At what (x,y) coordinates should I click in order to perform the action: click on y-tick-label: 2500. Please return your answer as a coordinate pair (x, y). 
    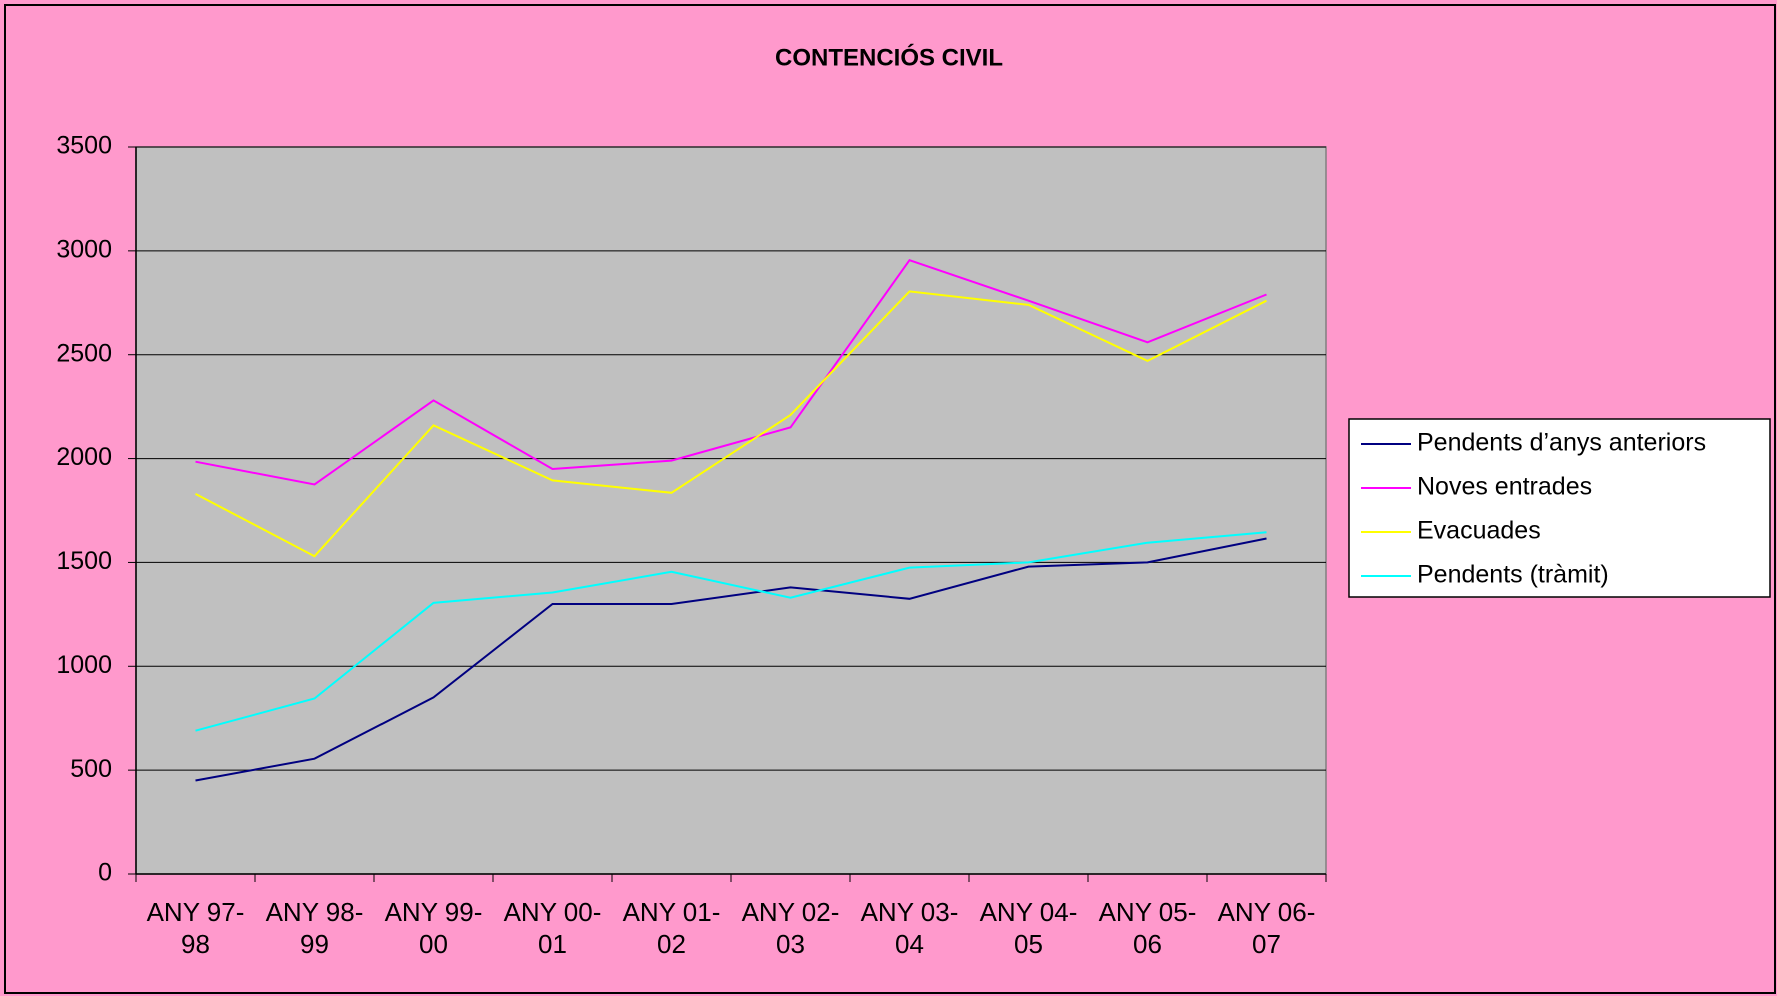
    Looking at the image, I should click on (84, 353).